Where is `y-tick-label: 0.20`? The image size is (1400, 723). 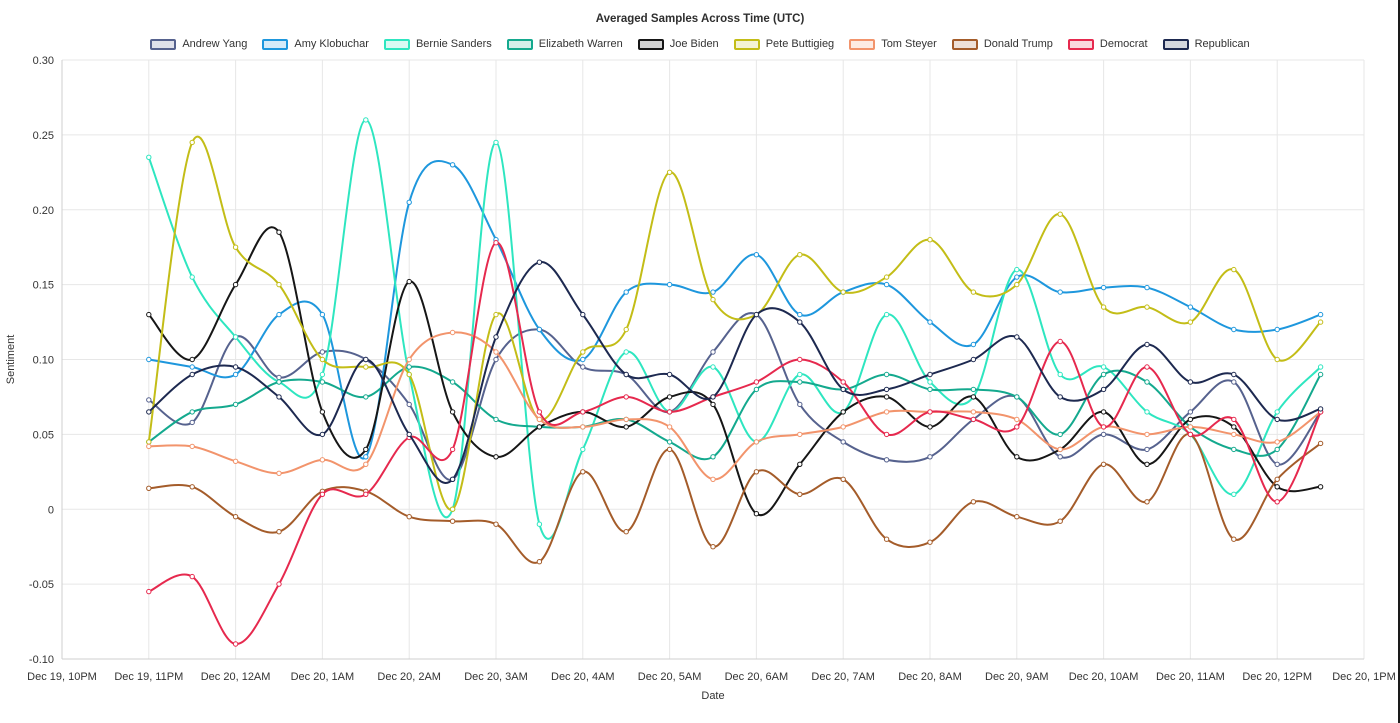
y-tick-label: 0.20 is located at coordinates (43, 211).